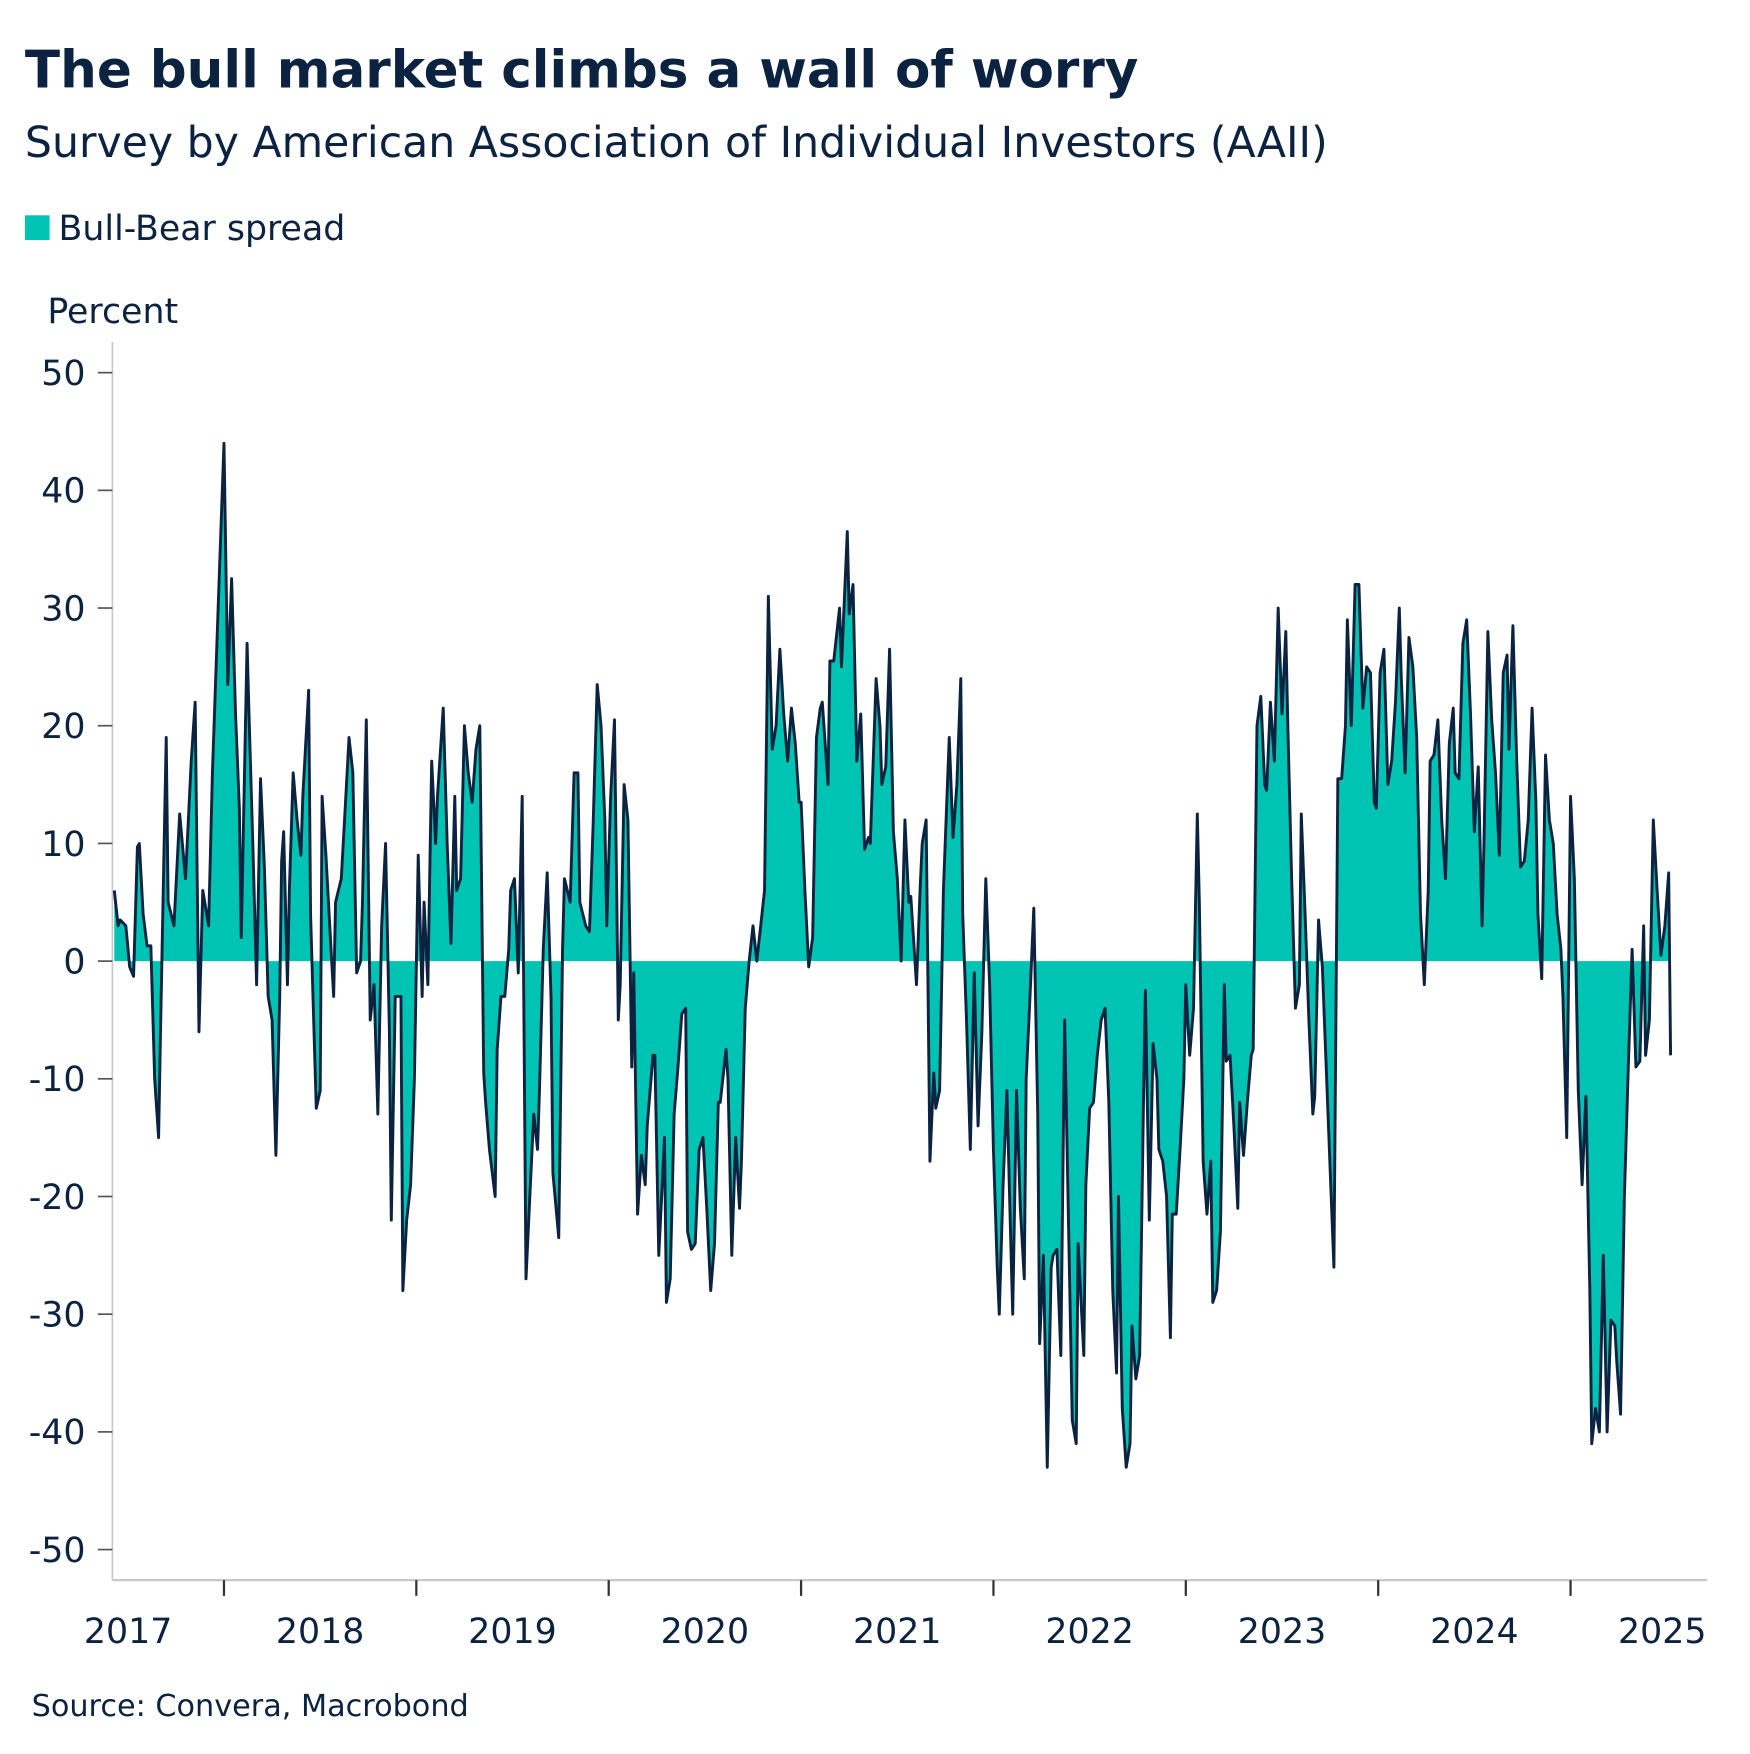 The image size is (1750, 1754). Describe the element at coordinates (897, 1632) in the screenshot. I see `x-tick-label: 2021` at that location.